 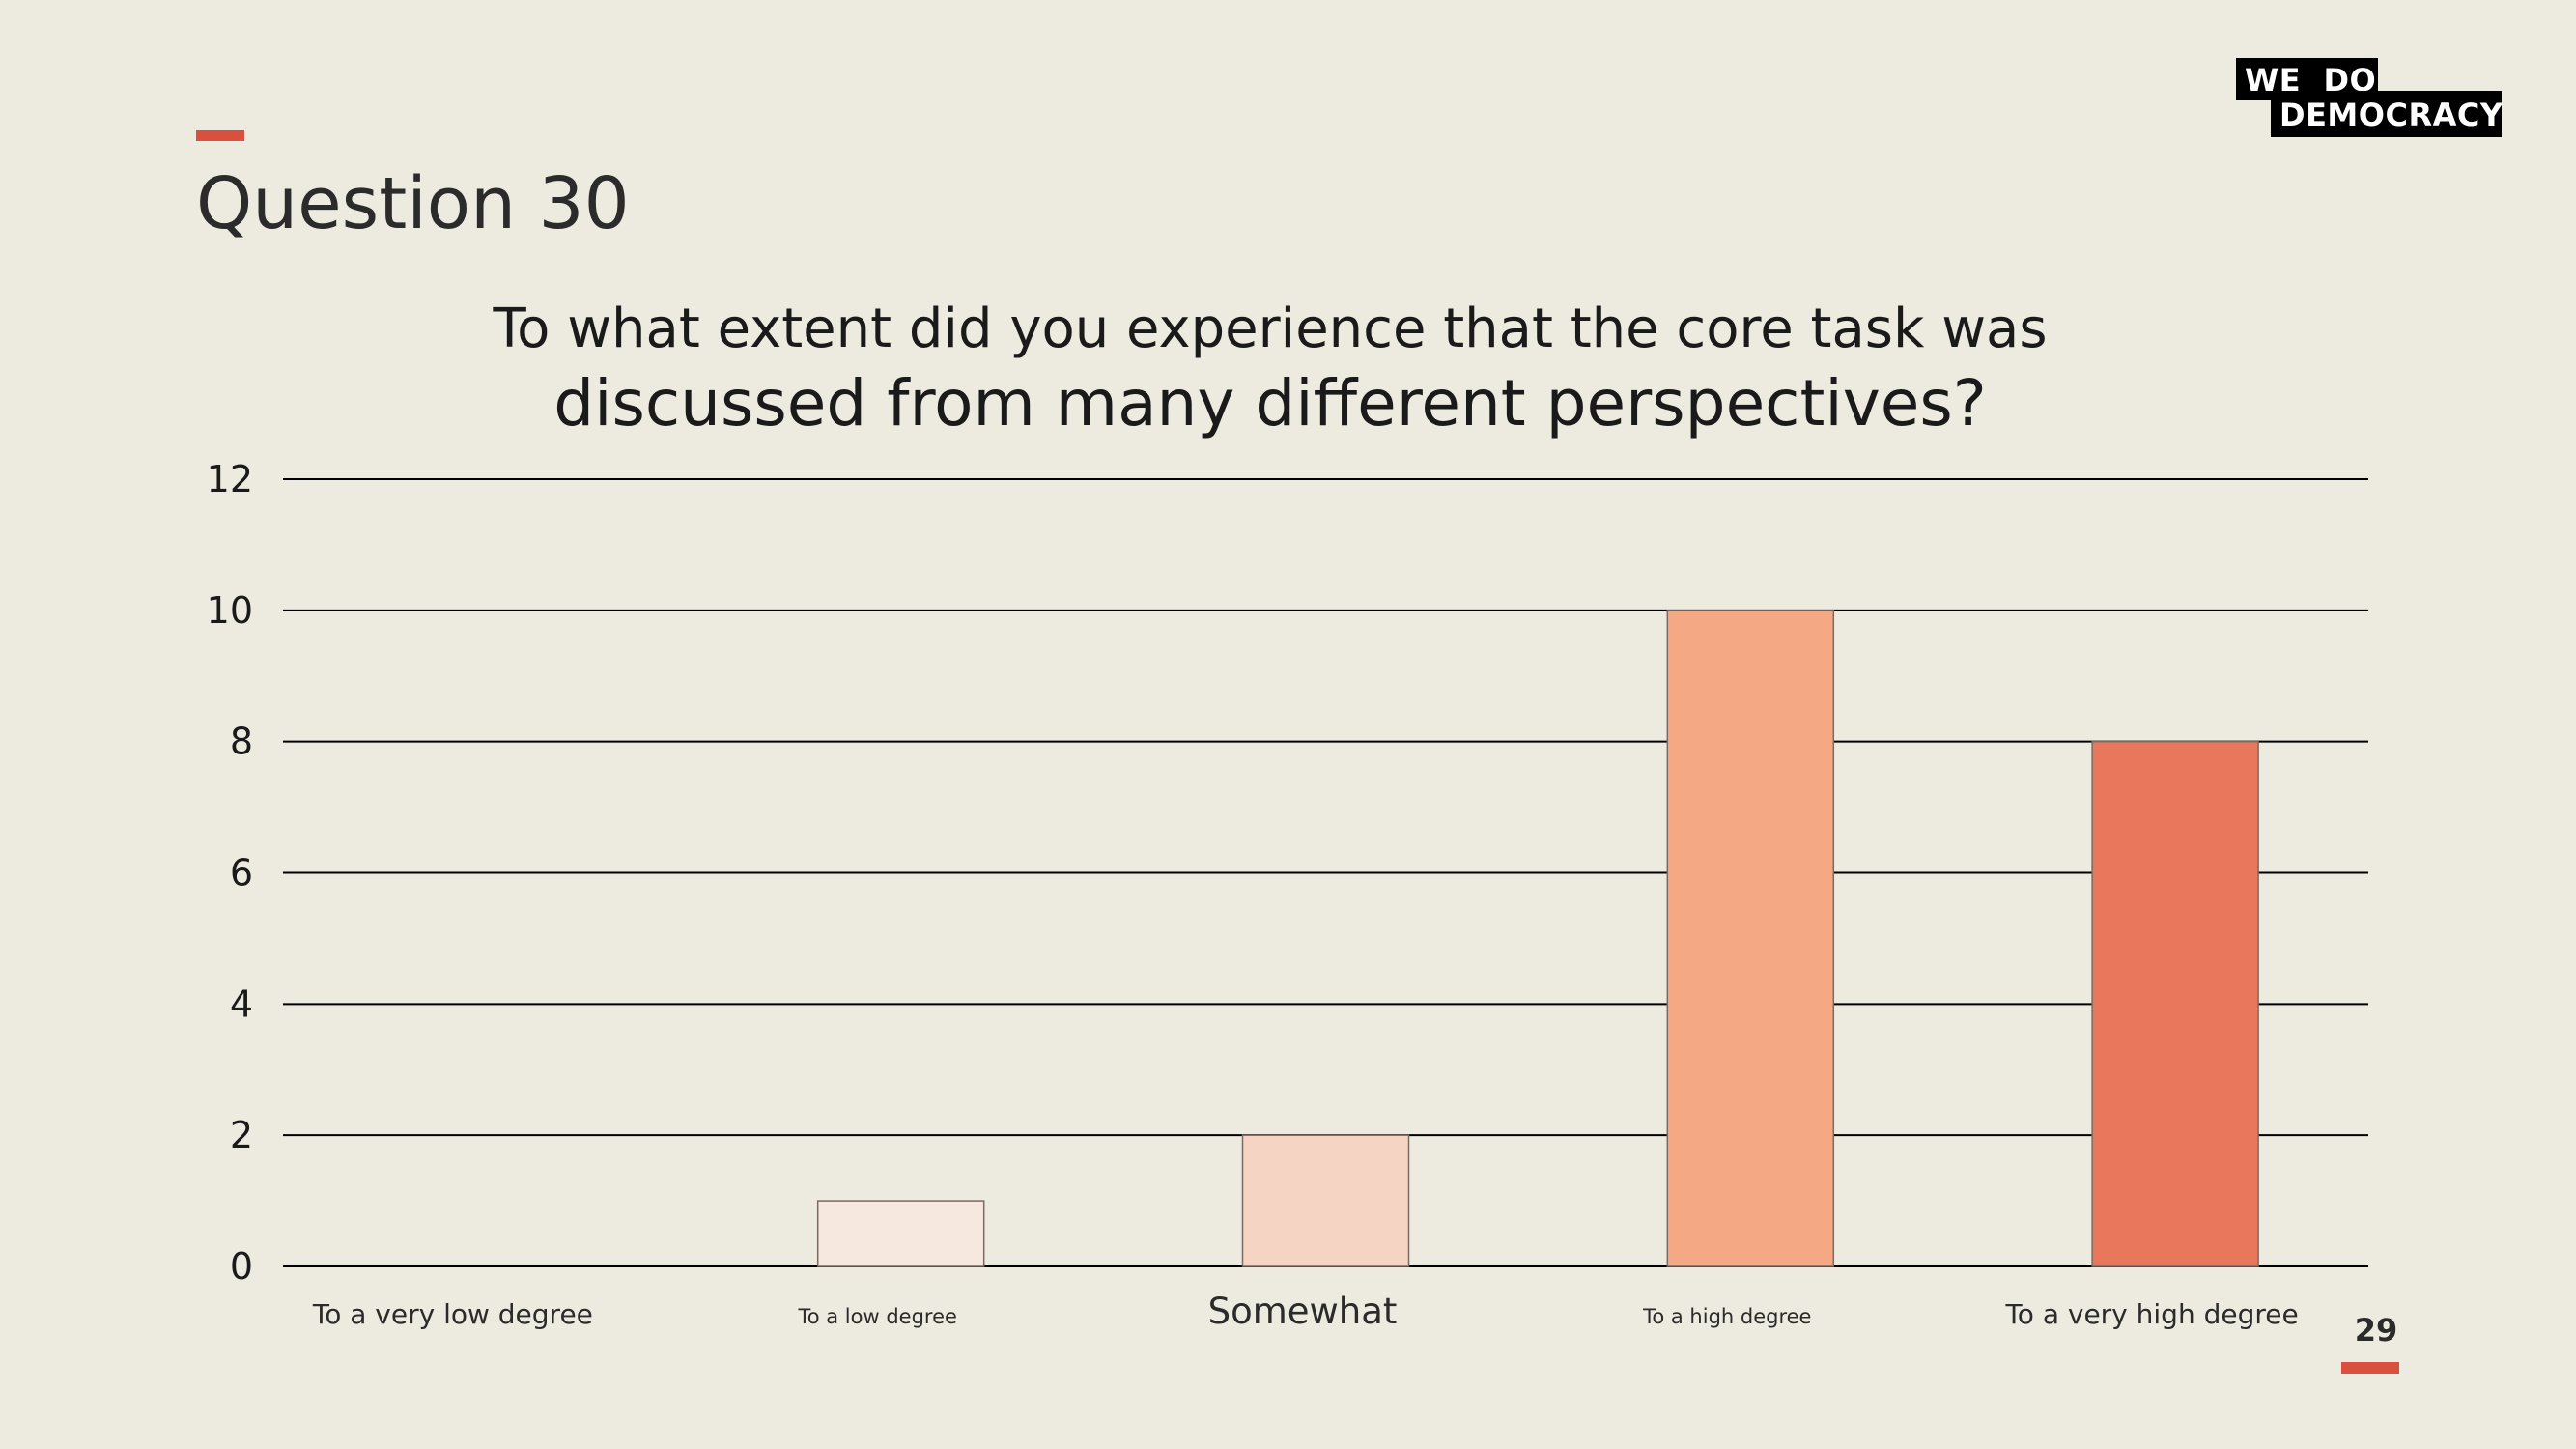 I want to click on x-tick-label: To a very low degree, so click(x=452, y=1314).